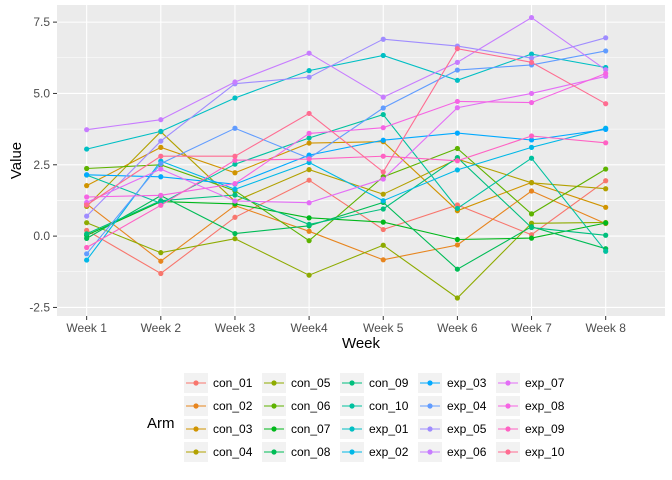 This screenshot has height=480, width=672. Describe the element at coordinates (161, 423) in the screenshot. I see `legend-title: Arm` at that location.